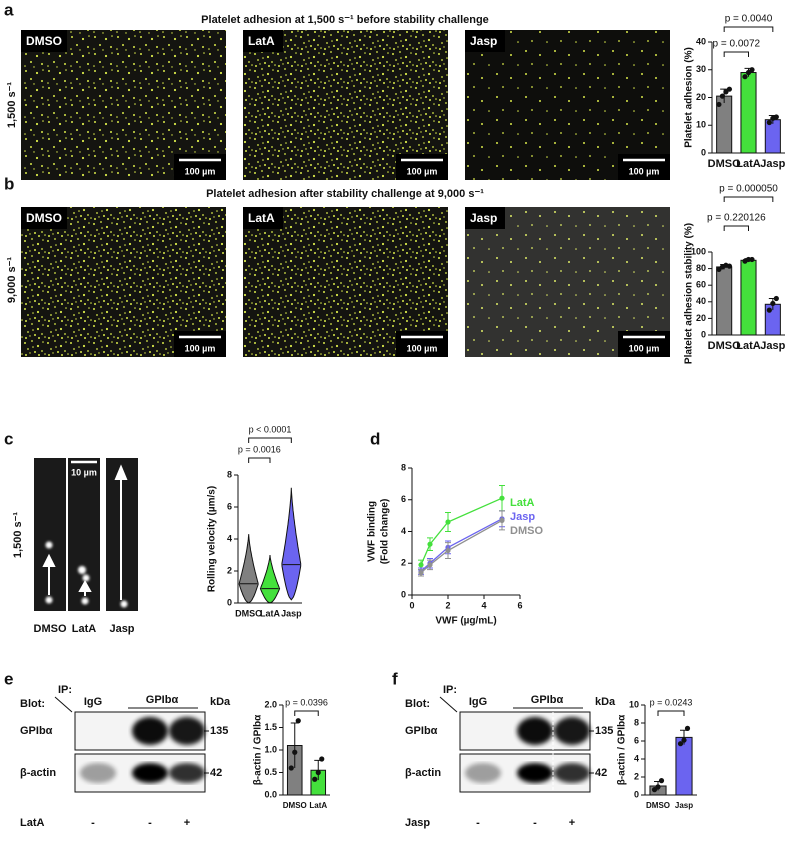 The image size is (797, 845). Describe the element at coordinates (417, 823) in the screenshot. I see `treatment-label: Jasp` at that location.